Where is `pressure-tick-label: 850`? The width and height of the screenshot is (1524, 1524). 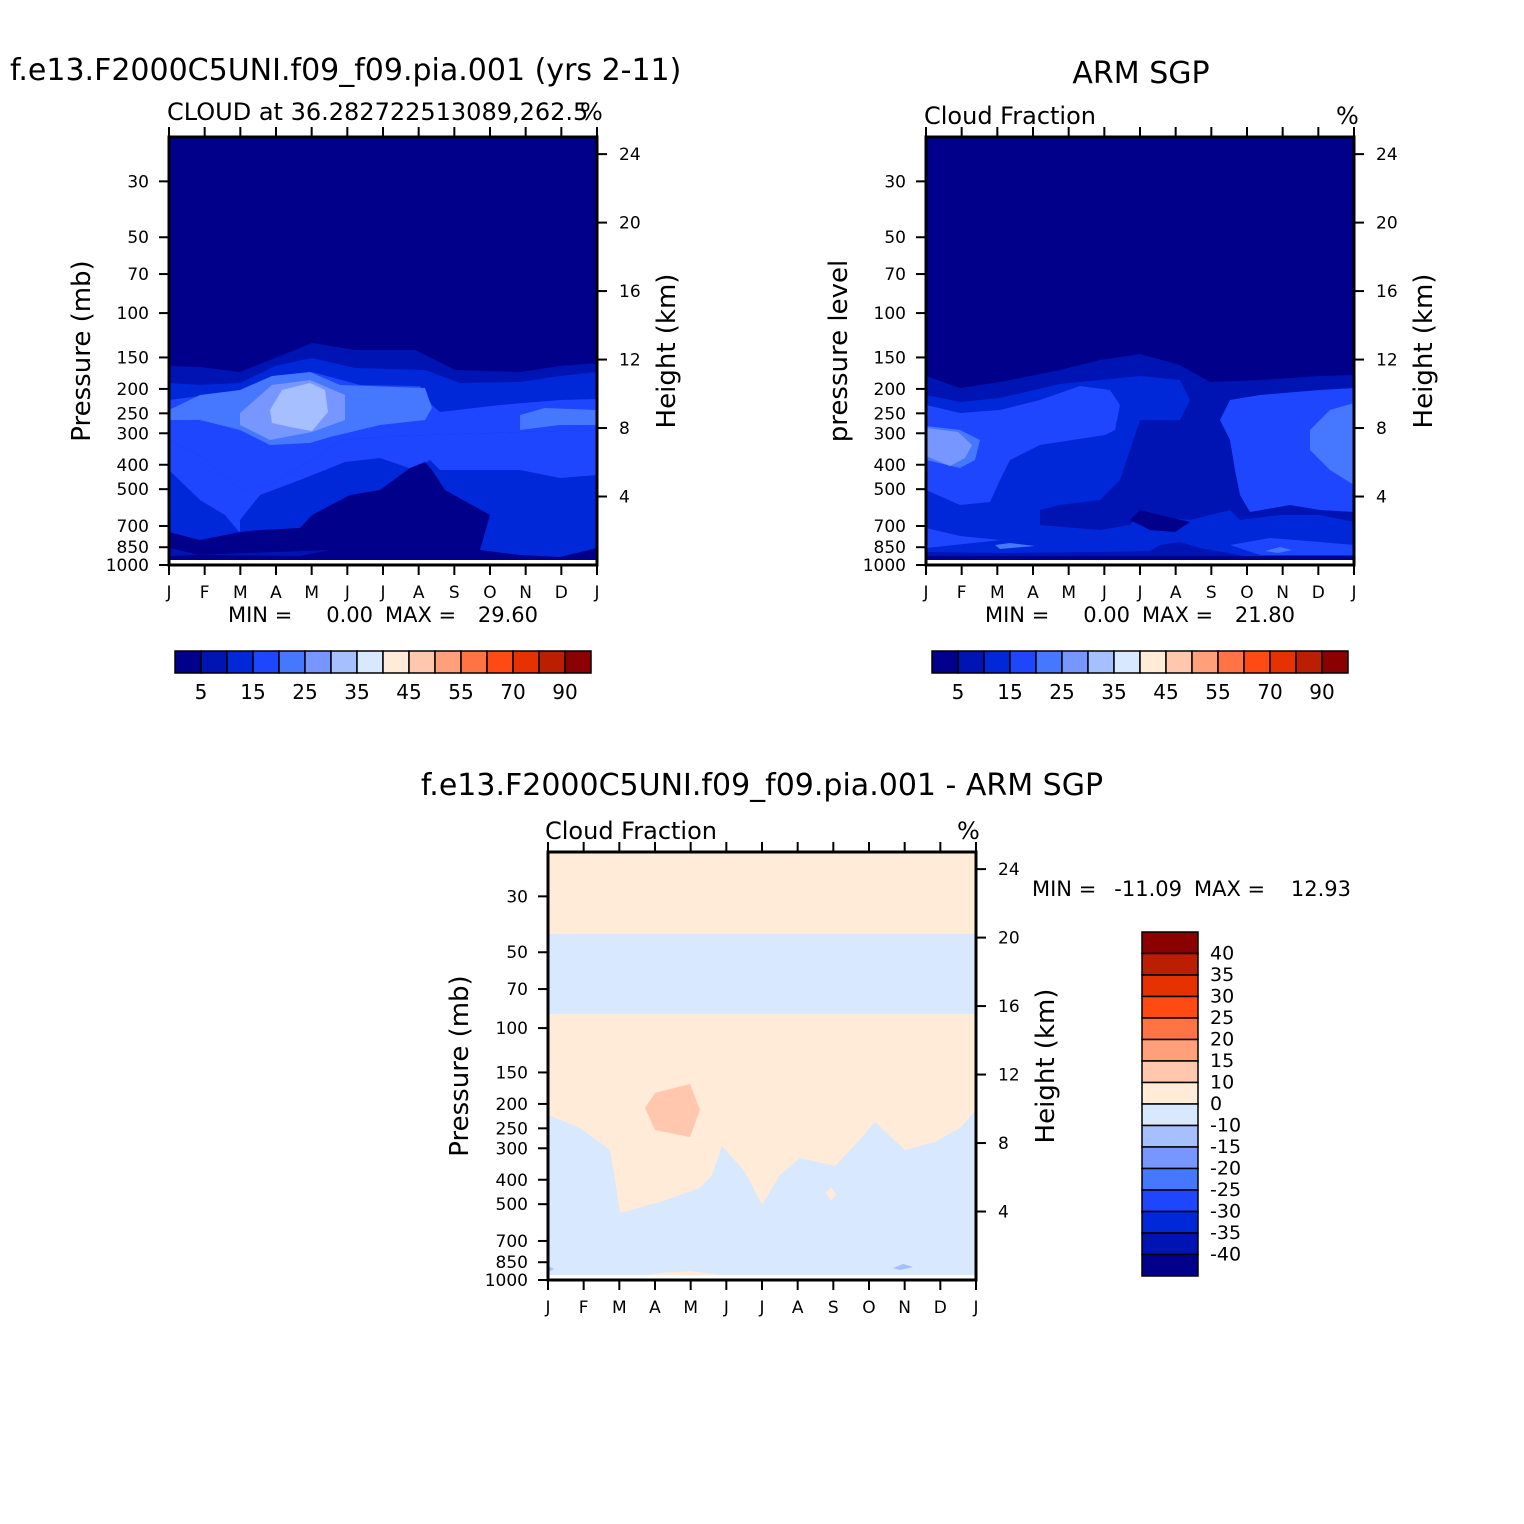 pressure-tick-label: 850 is located at coordinates (512, 1263).